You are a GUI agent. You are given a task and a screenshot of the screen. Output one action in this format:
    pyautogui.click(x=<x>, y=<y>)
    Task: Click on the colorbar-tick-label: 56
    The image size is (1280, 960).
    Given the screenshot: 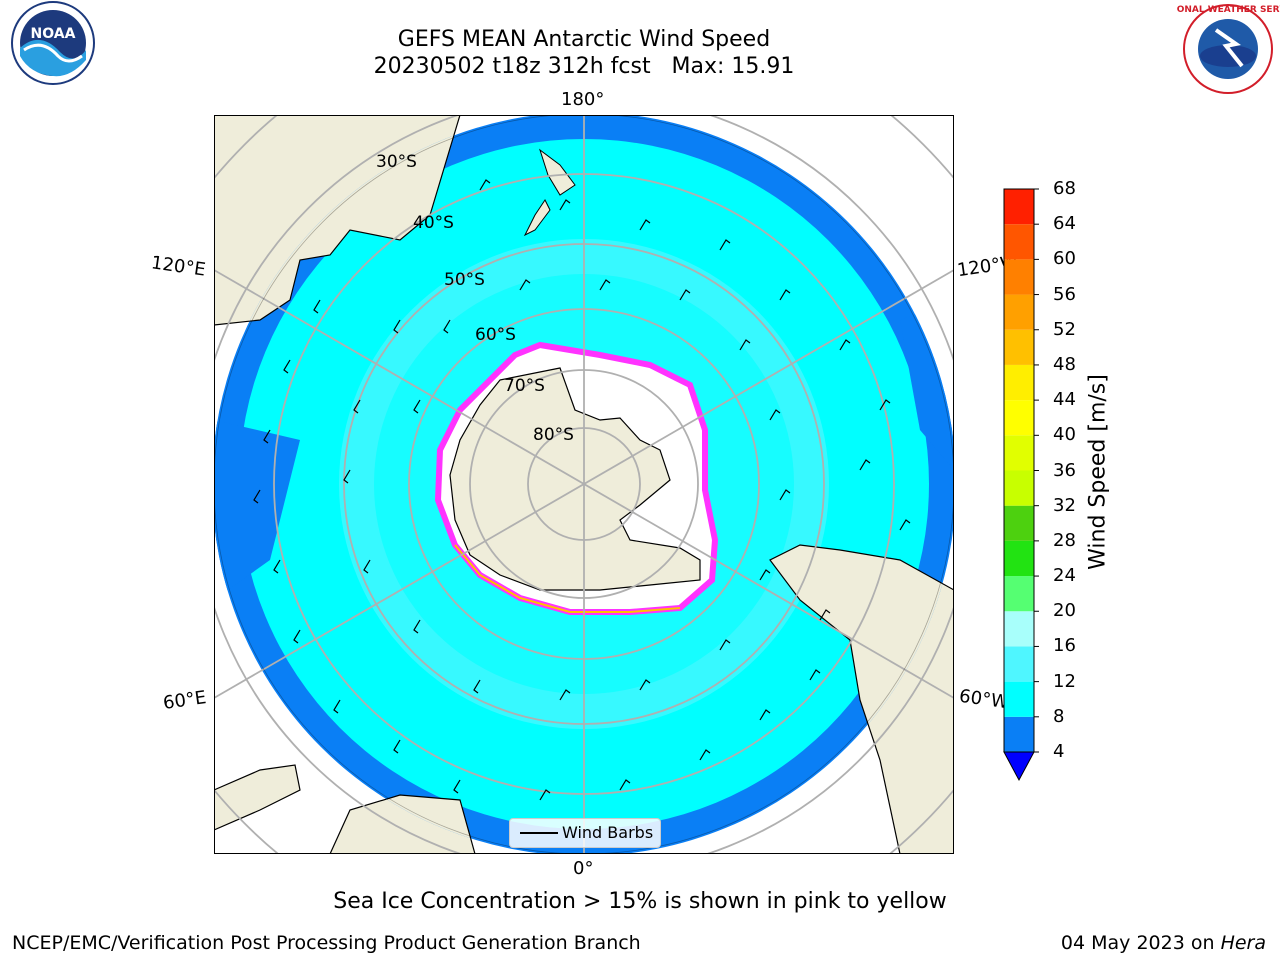 What is the action you would take?
    pyautogui.click(x=1064, y=294)
    